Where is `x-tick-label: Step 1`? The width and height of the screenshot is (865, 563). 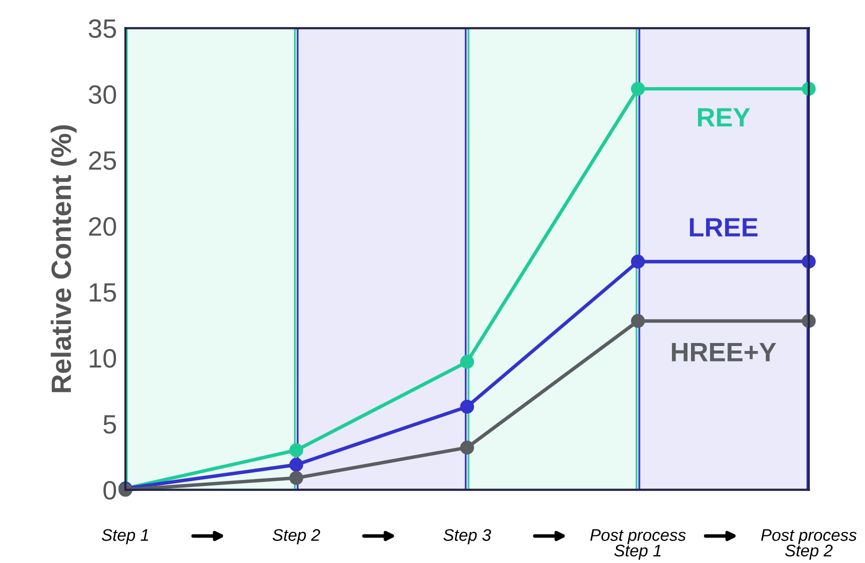
x-tick-label: Step 1 is located at coordinates (125, 536).